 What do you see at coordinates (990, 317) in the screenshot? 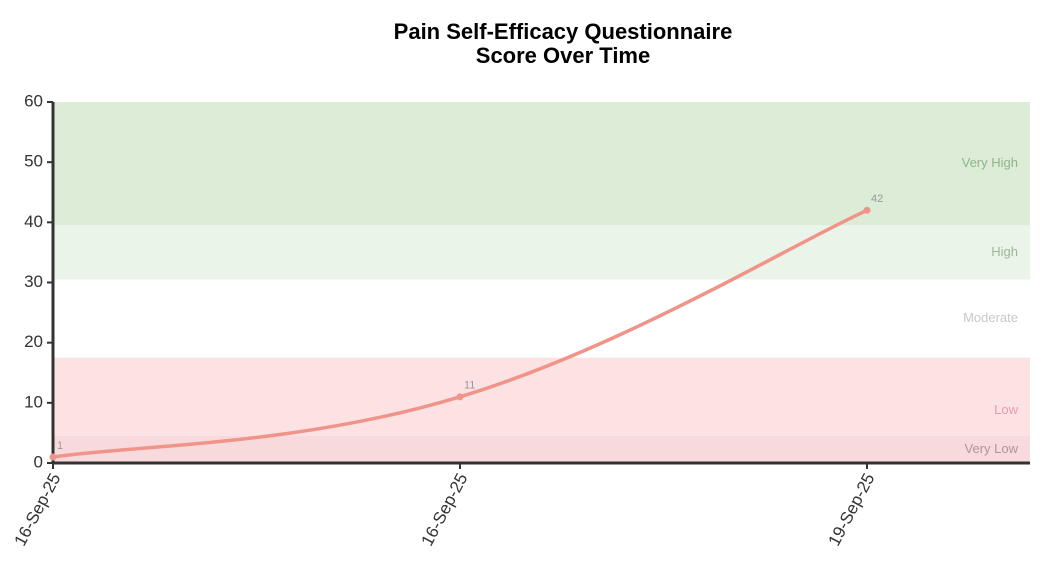
I see `band-label: Moderate` at bounding box center [990, 317].